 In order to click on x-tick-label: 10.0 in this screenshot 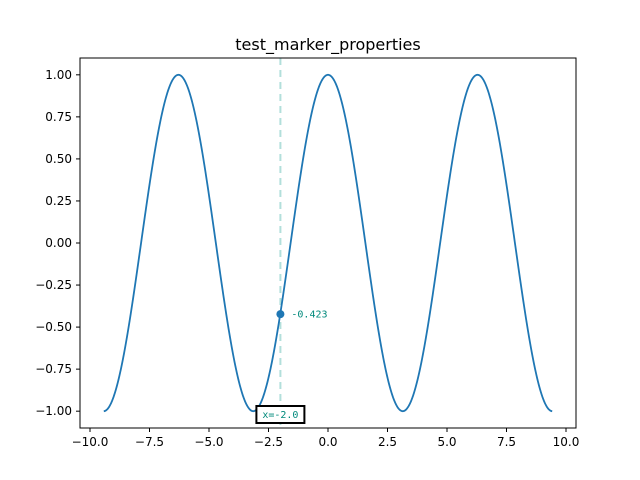, I will do `click(566, 442)`.